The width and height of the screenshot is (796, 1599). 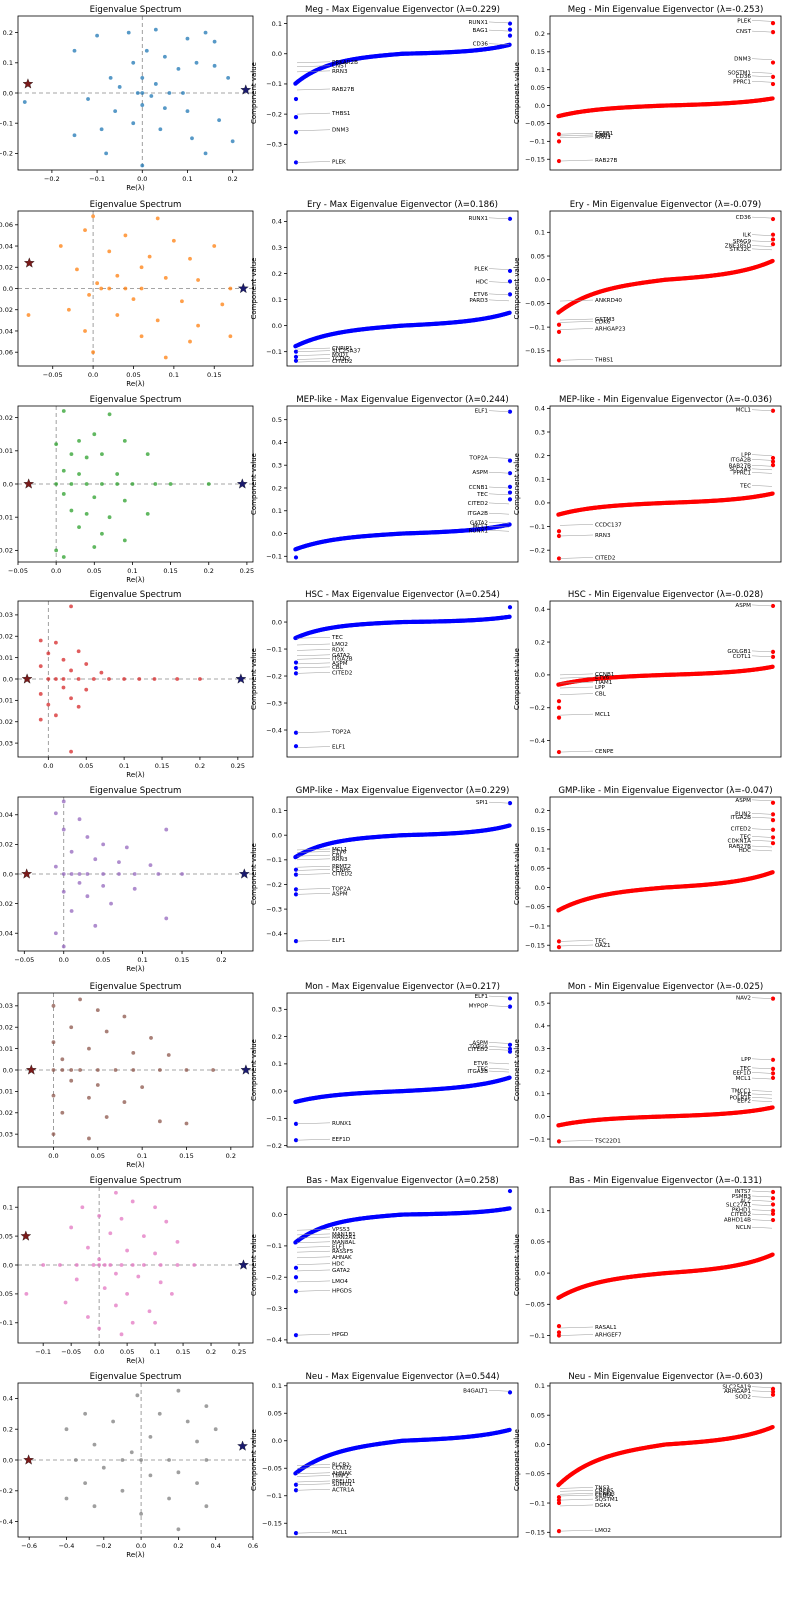 I want to click on y-tick-label: −0.05, so click(x=535, y=907).